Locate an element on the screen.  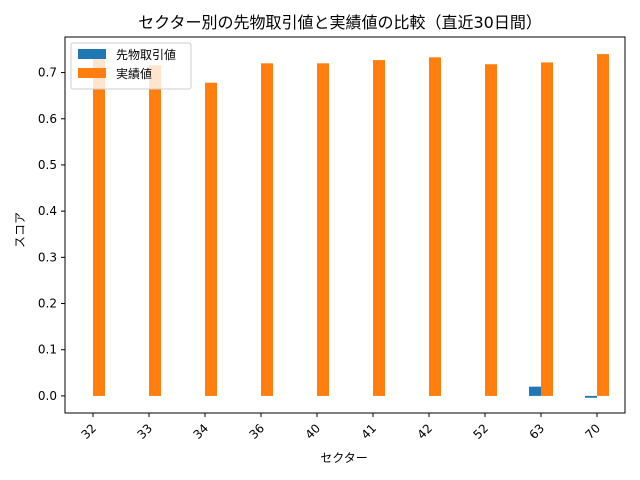
y-tick-label: 0.0 is located at coordinates (47, 396).